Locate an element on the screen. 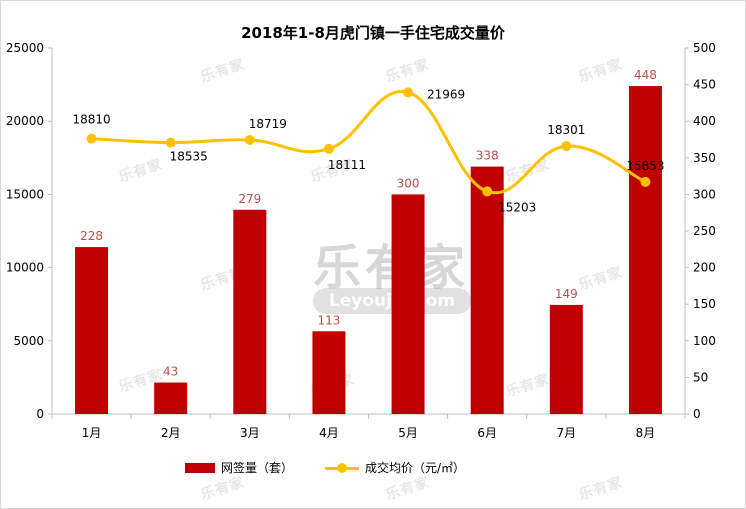  y-right-tick-label: 450 is located at coordinates (704, 85).